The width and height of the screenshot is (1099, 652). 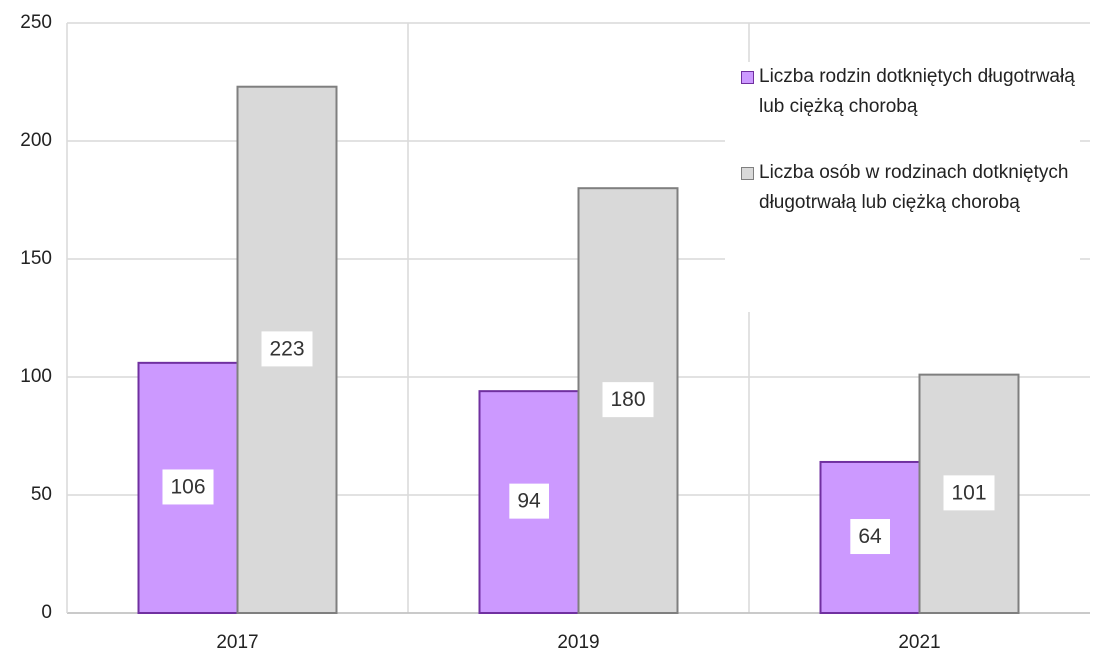 I want to click on value-label: 223, so click(x=286, y=348).